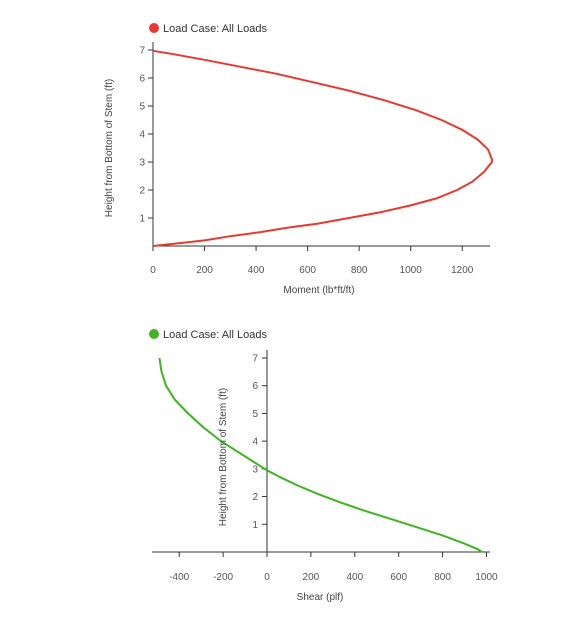 This screenshot has width=586, height=617. Describe the element at coordinates (311, 577) in the screenshot. I see `shear-x-tick-label: 200` at that location.